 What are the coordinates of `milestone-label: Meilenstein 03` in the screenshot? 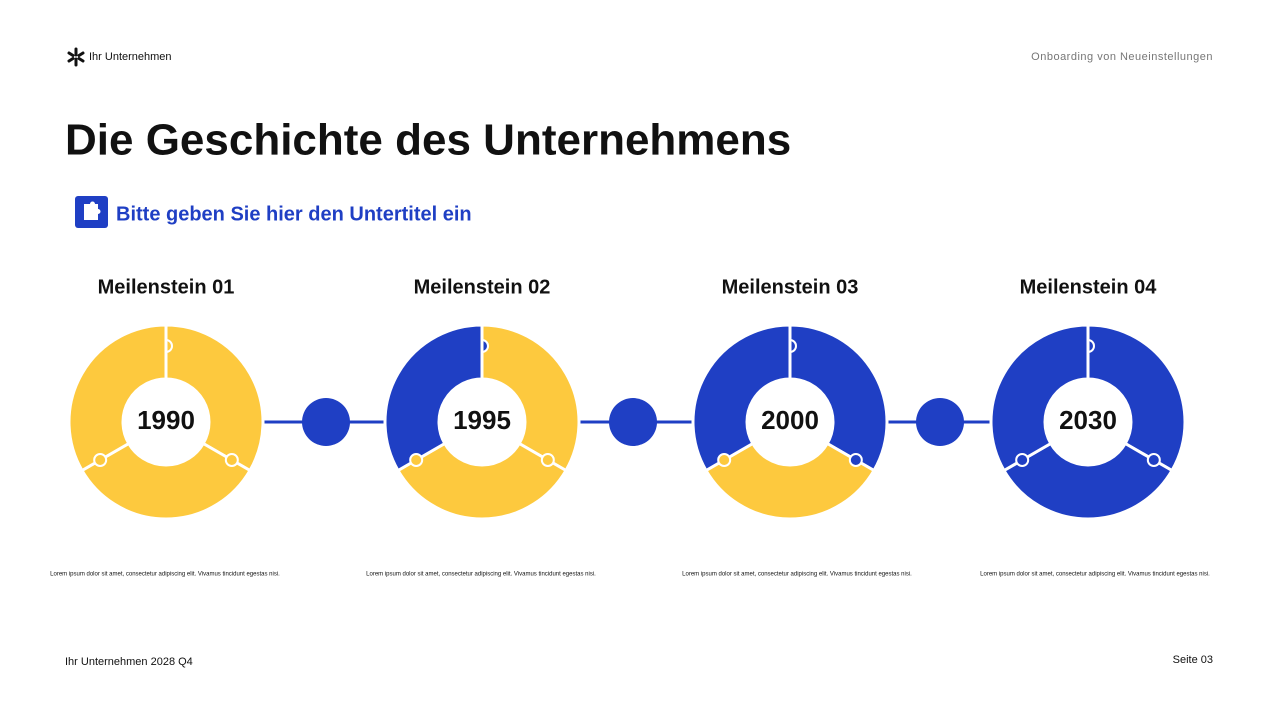 It's located at (790, 287).